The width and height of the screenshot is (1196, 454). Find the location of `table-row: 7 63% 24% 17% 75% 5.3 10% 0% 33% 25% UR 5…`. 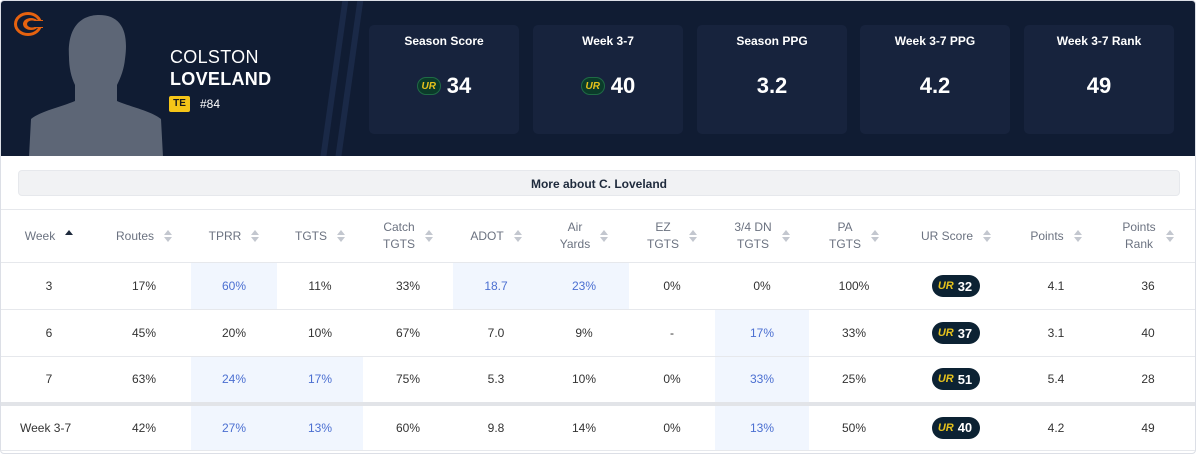

table-row: 7 63% 24% 17% 75% 5.3 10% 0% 33% 25% UR 5… is located at coordinates (598, 380).